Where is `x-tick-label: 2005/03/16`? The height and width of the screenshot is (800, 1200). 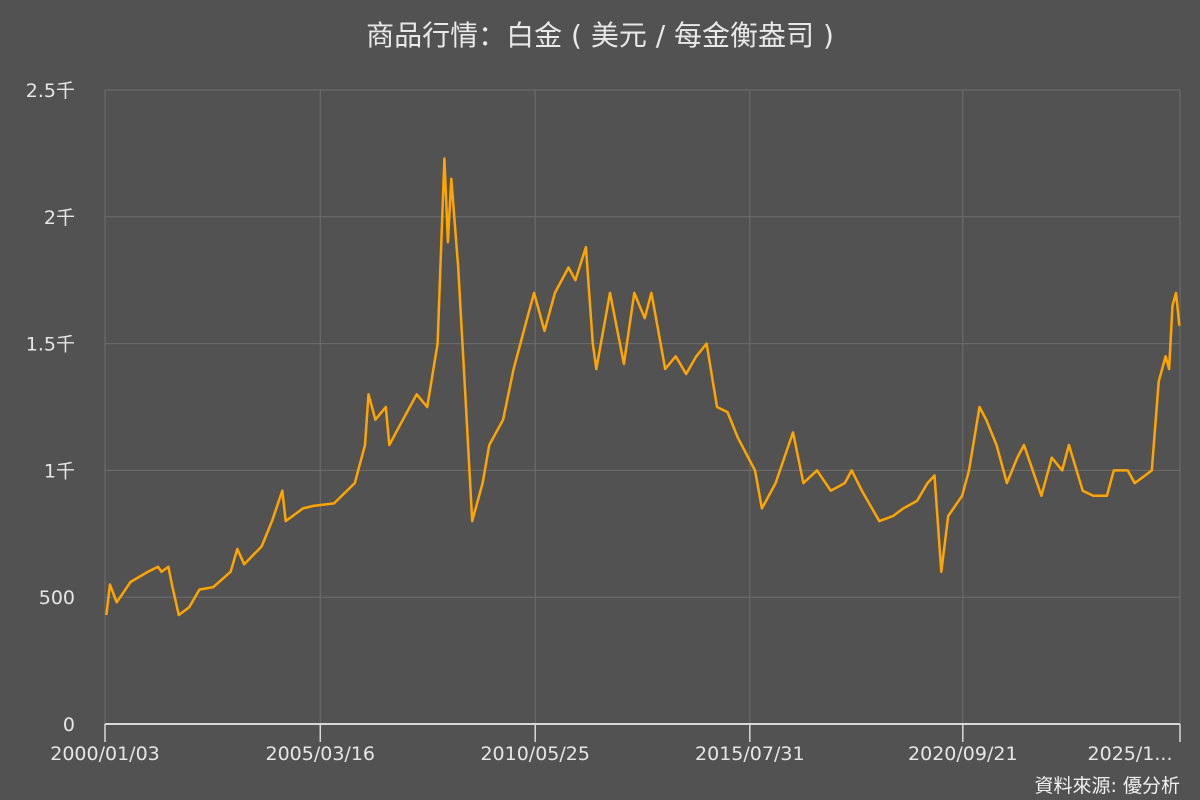 x-tick-label: 2005/03/16 is located at coordinates (321, 754).